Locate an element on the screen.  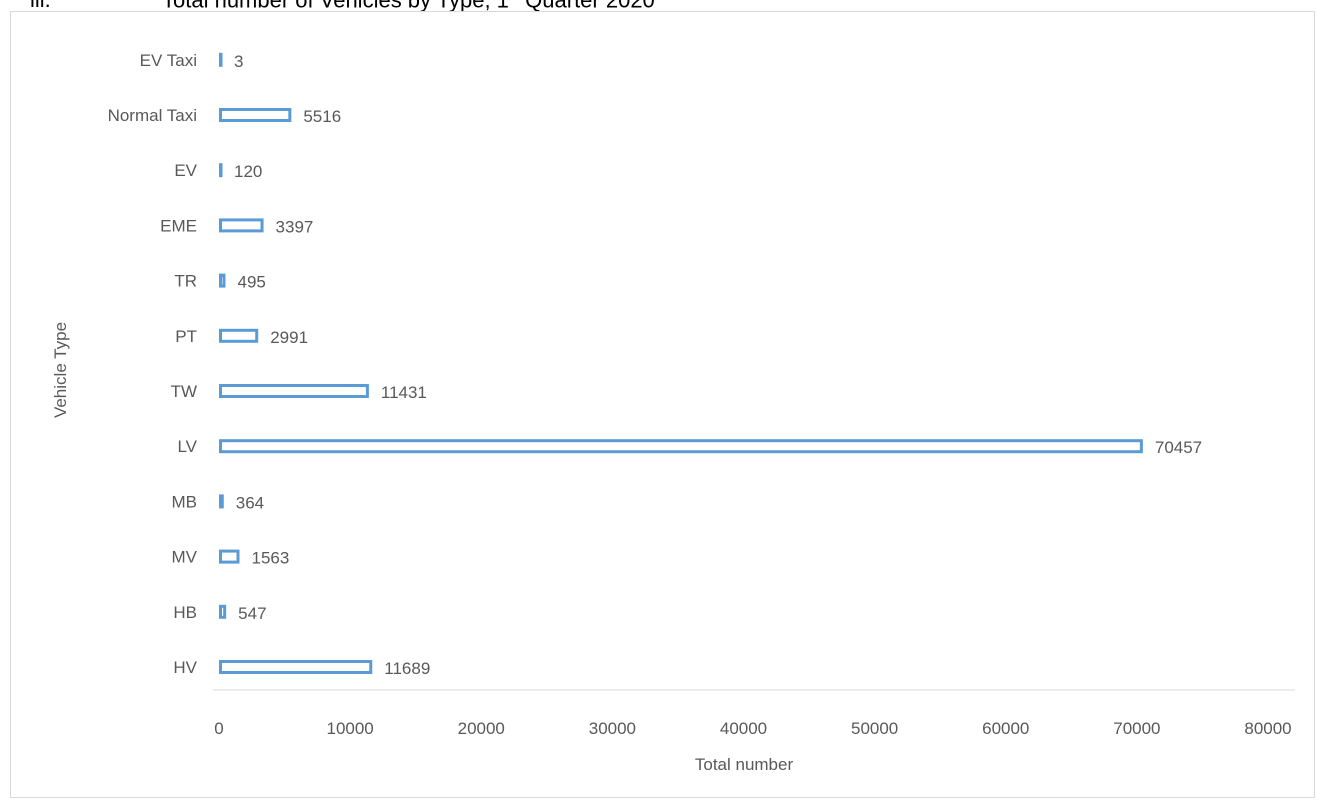
x-tick-label: 10000 is located at coordinates (349, 728).